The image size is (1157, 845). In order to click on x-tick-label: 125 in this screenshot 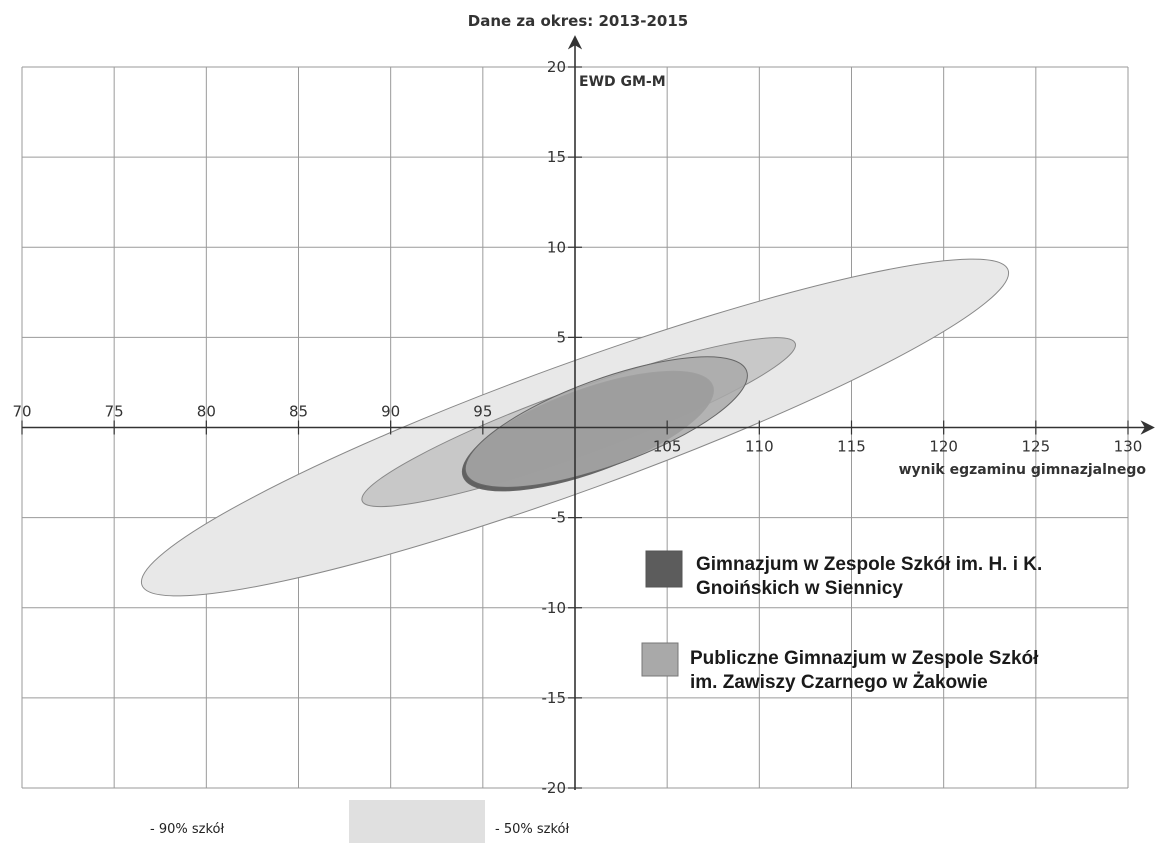, I will do `click(1036, 447)`.